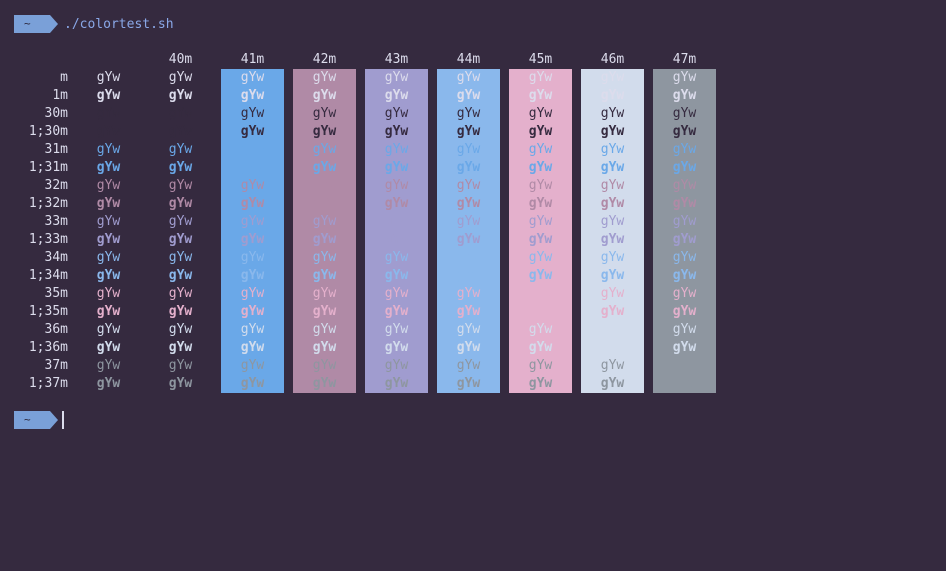  I want to click on column-header-42m: 42m, so click(324, 59).